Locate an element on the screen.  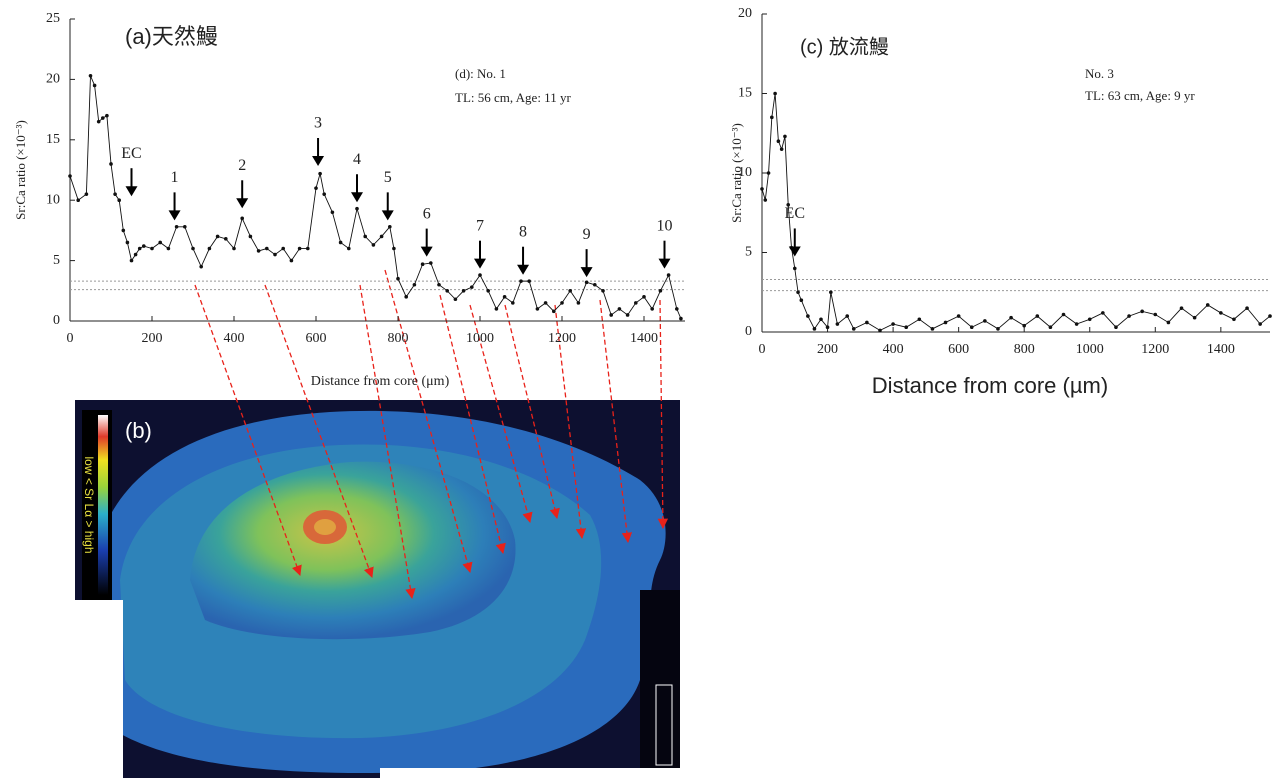
arrow-label: 3 is located at coordinates (318, 123).